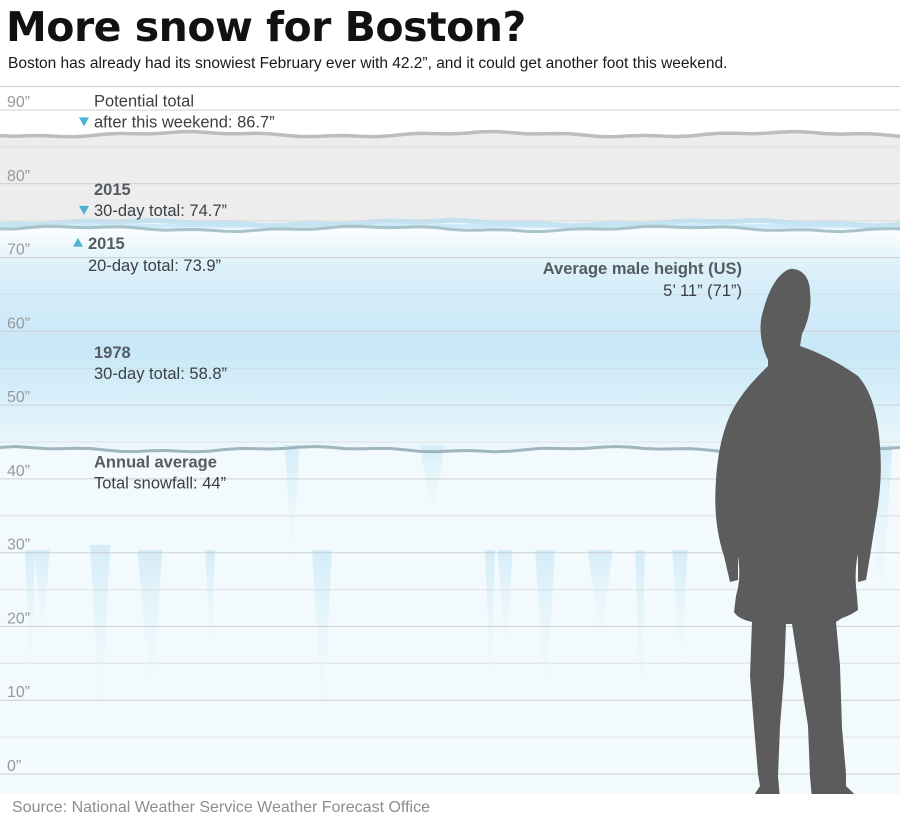 This screenshot has height=828, width=900. What do you see at coordinates (184, 122) in the screenshot?
I see `level-label-value: after this weekend: 86.7”` at bounding box center [184, 122].